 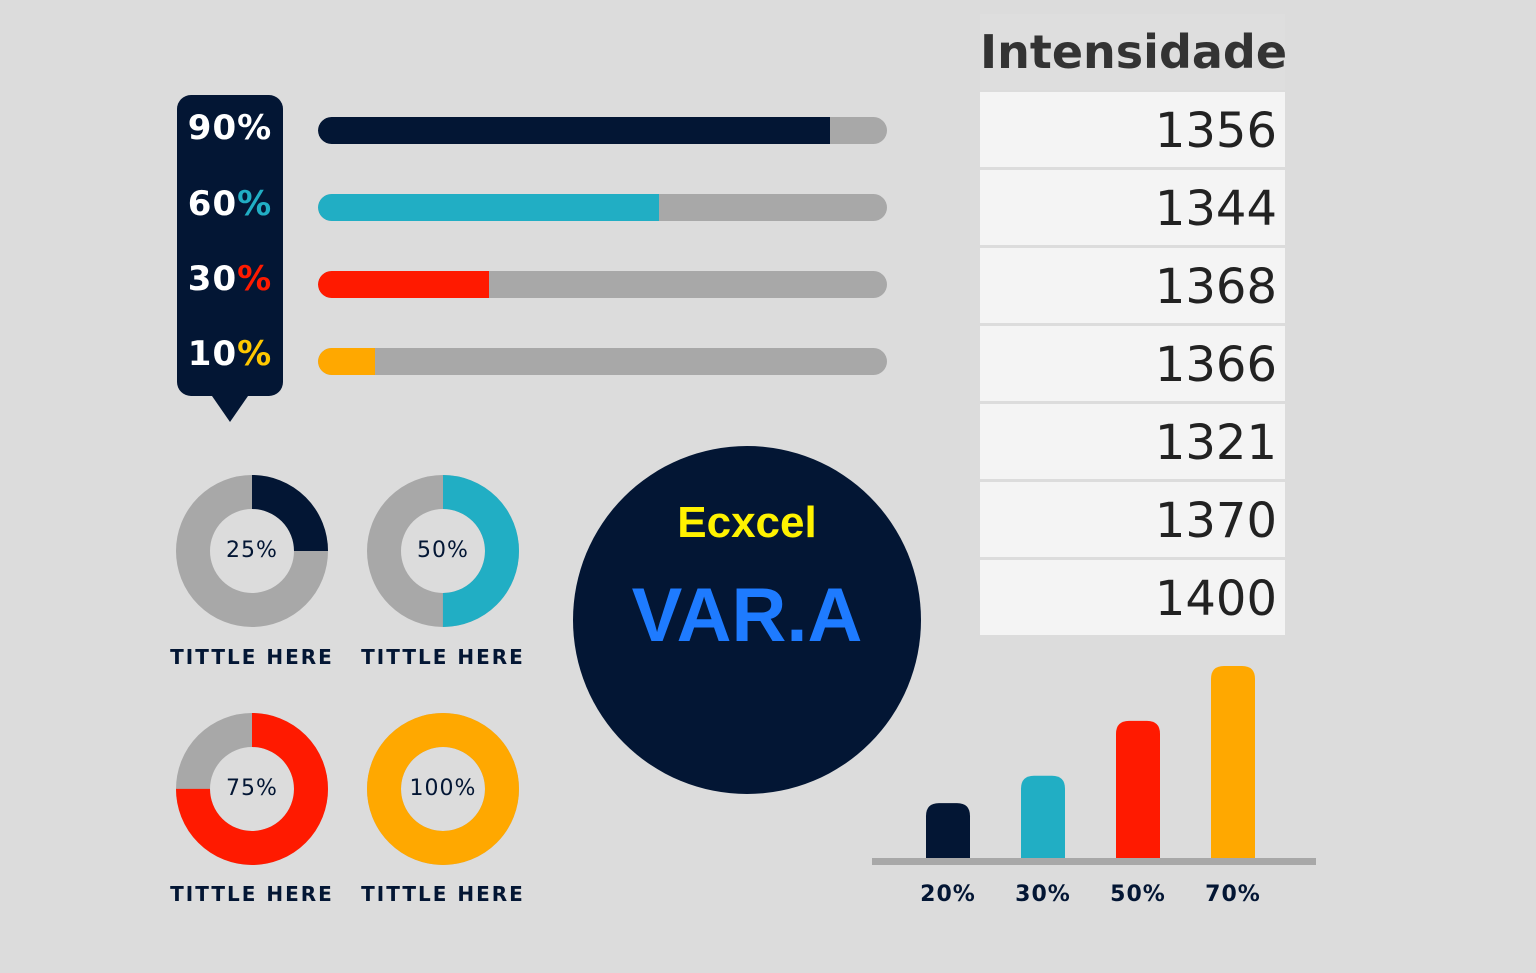 I want to click on donut-percent: 50%, so click(x=443, y=550).